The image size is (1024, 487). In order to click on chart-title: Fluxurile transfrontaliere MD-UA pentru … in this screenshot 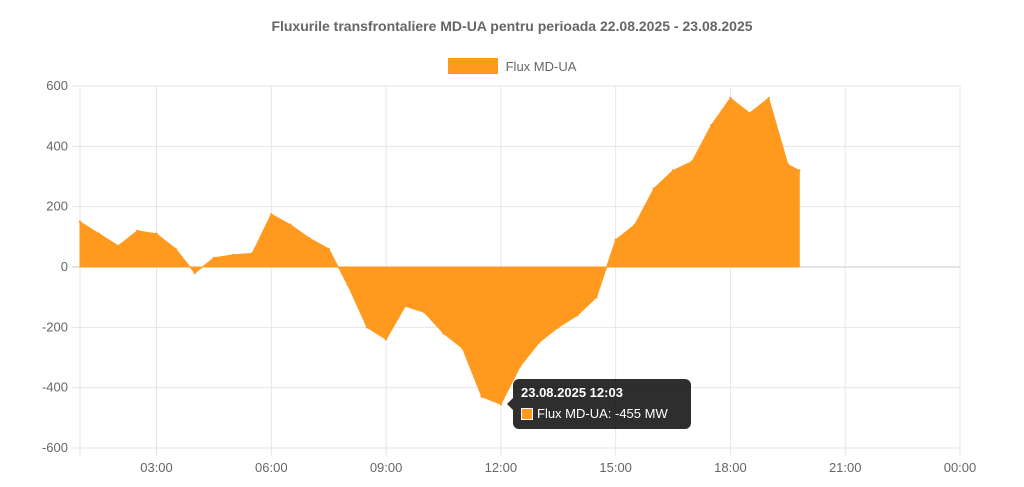, I will do `click(512, 26)`.